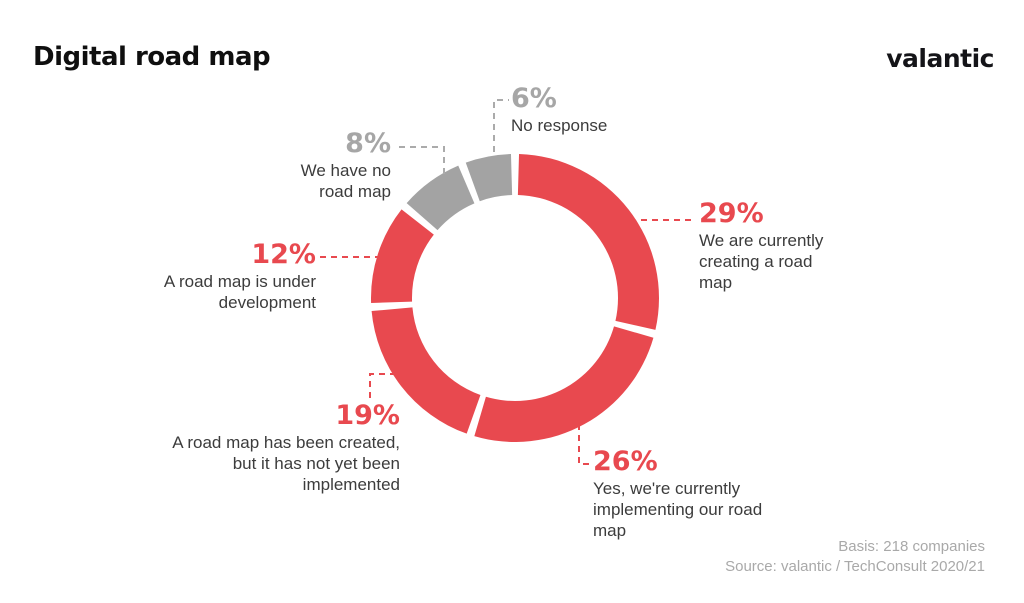  I want to click on leader-no-response, so click(501, 125).